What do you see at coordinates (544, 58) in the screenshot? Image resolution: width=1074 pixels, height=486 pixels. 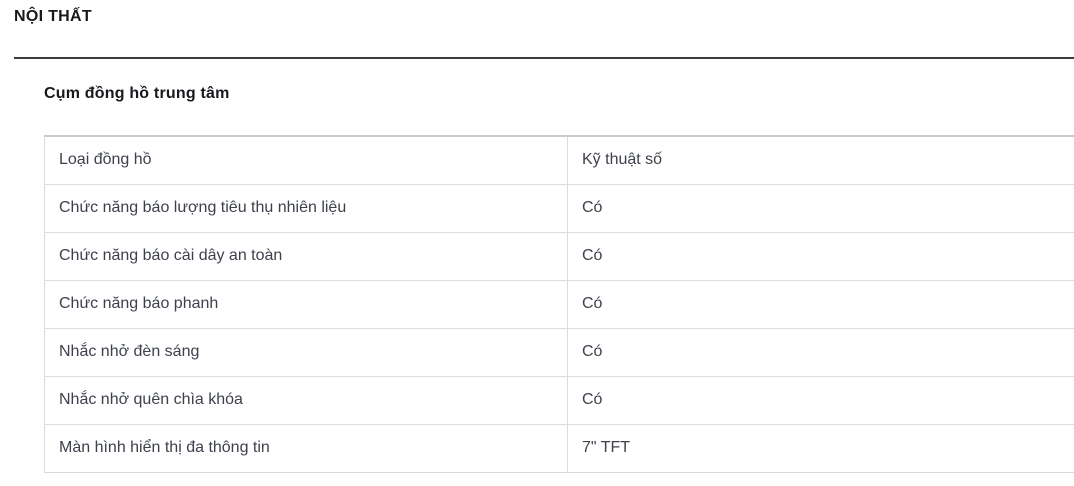 I see `section-divider` at bounding box center [544, 58].